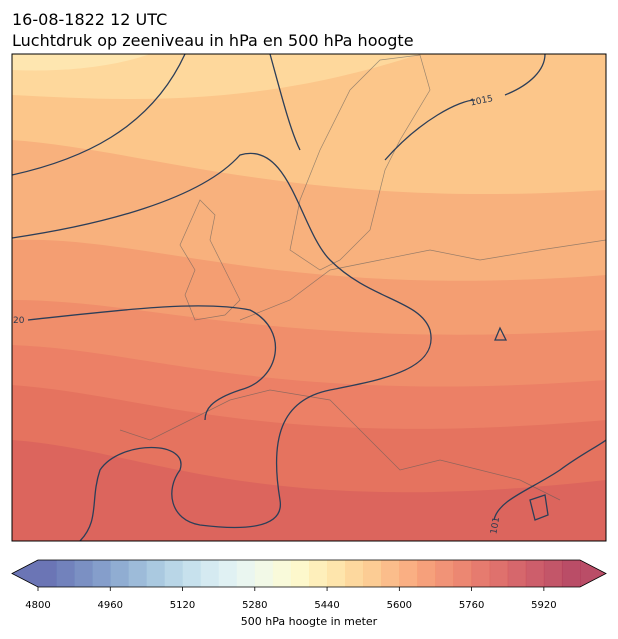 Image resolution: width=618 pixels, height=639 pixels. Describe the element at coordinates (593, 573) in the screenshot. I see `colorbar-extend-high` at that location.